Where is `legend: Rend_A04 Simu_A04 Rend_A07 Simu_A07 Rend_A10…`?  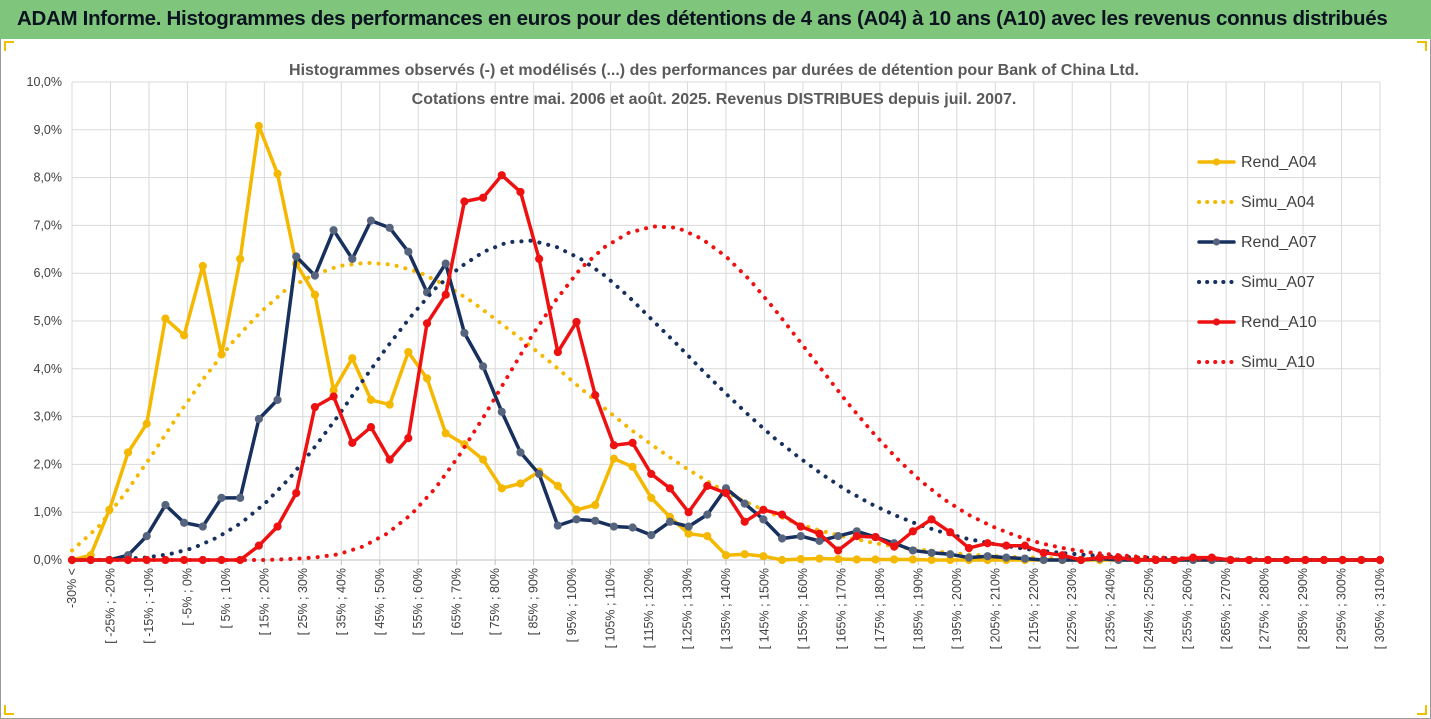
legend: Rend_A04 Simu_A04 Rend_A07 Simu_A07 Rend_A10… is located at coordinates (1257, 262).